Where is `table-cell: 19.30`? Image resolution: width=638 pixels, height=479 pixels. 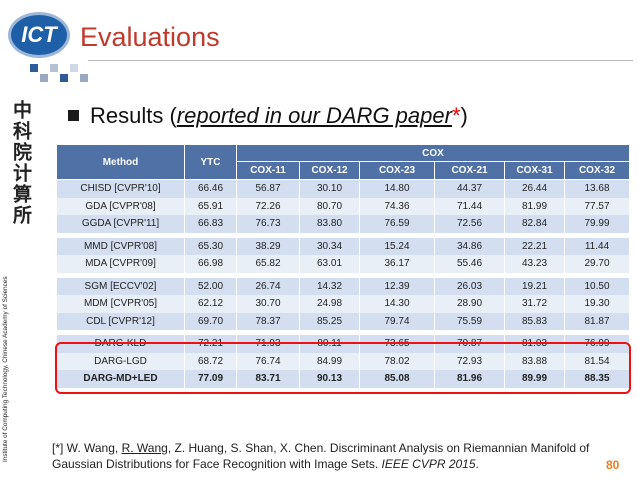 table-cell: 19.30 is located at coordinates (597, 304).